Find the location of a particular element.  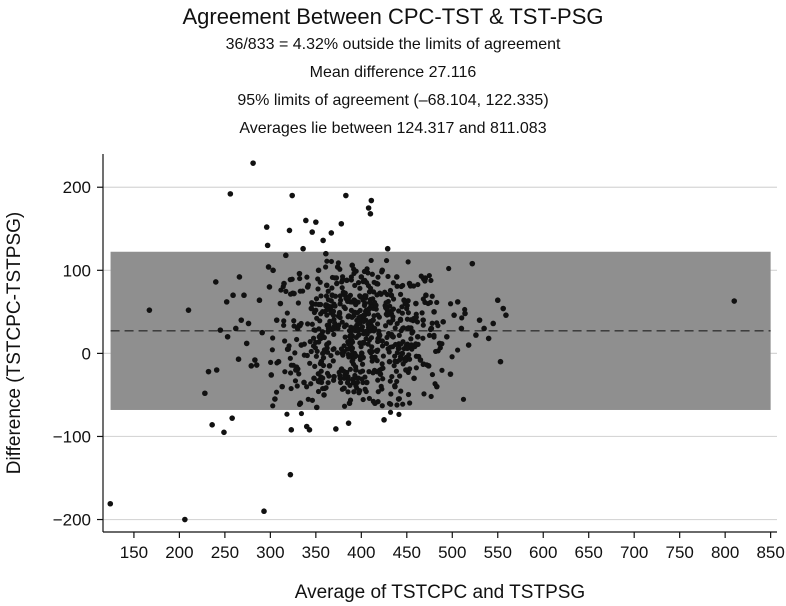

x-tick-label: 600 is located at coordinates (543, 552).